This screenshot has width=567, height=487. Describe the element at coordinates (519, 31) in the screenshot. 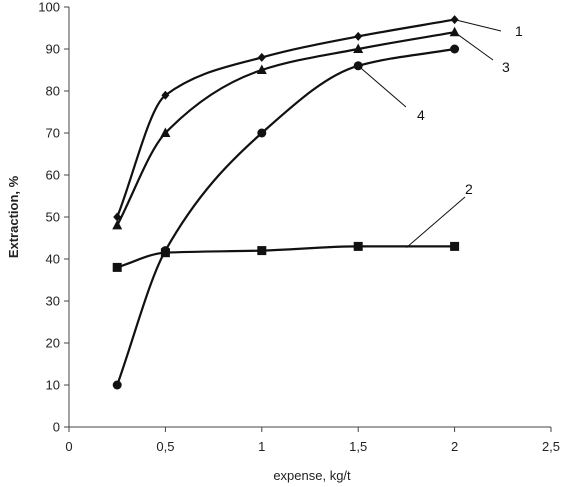

I see `series-tag-1: 1` at that location.